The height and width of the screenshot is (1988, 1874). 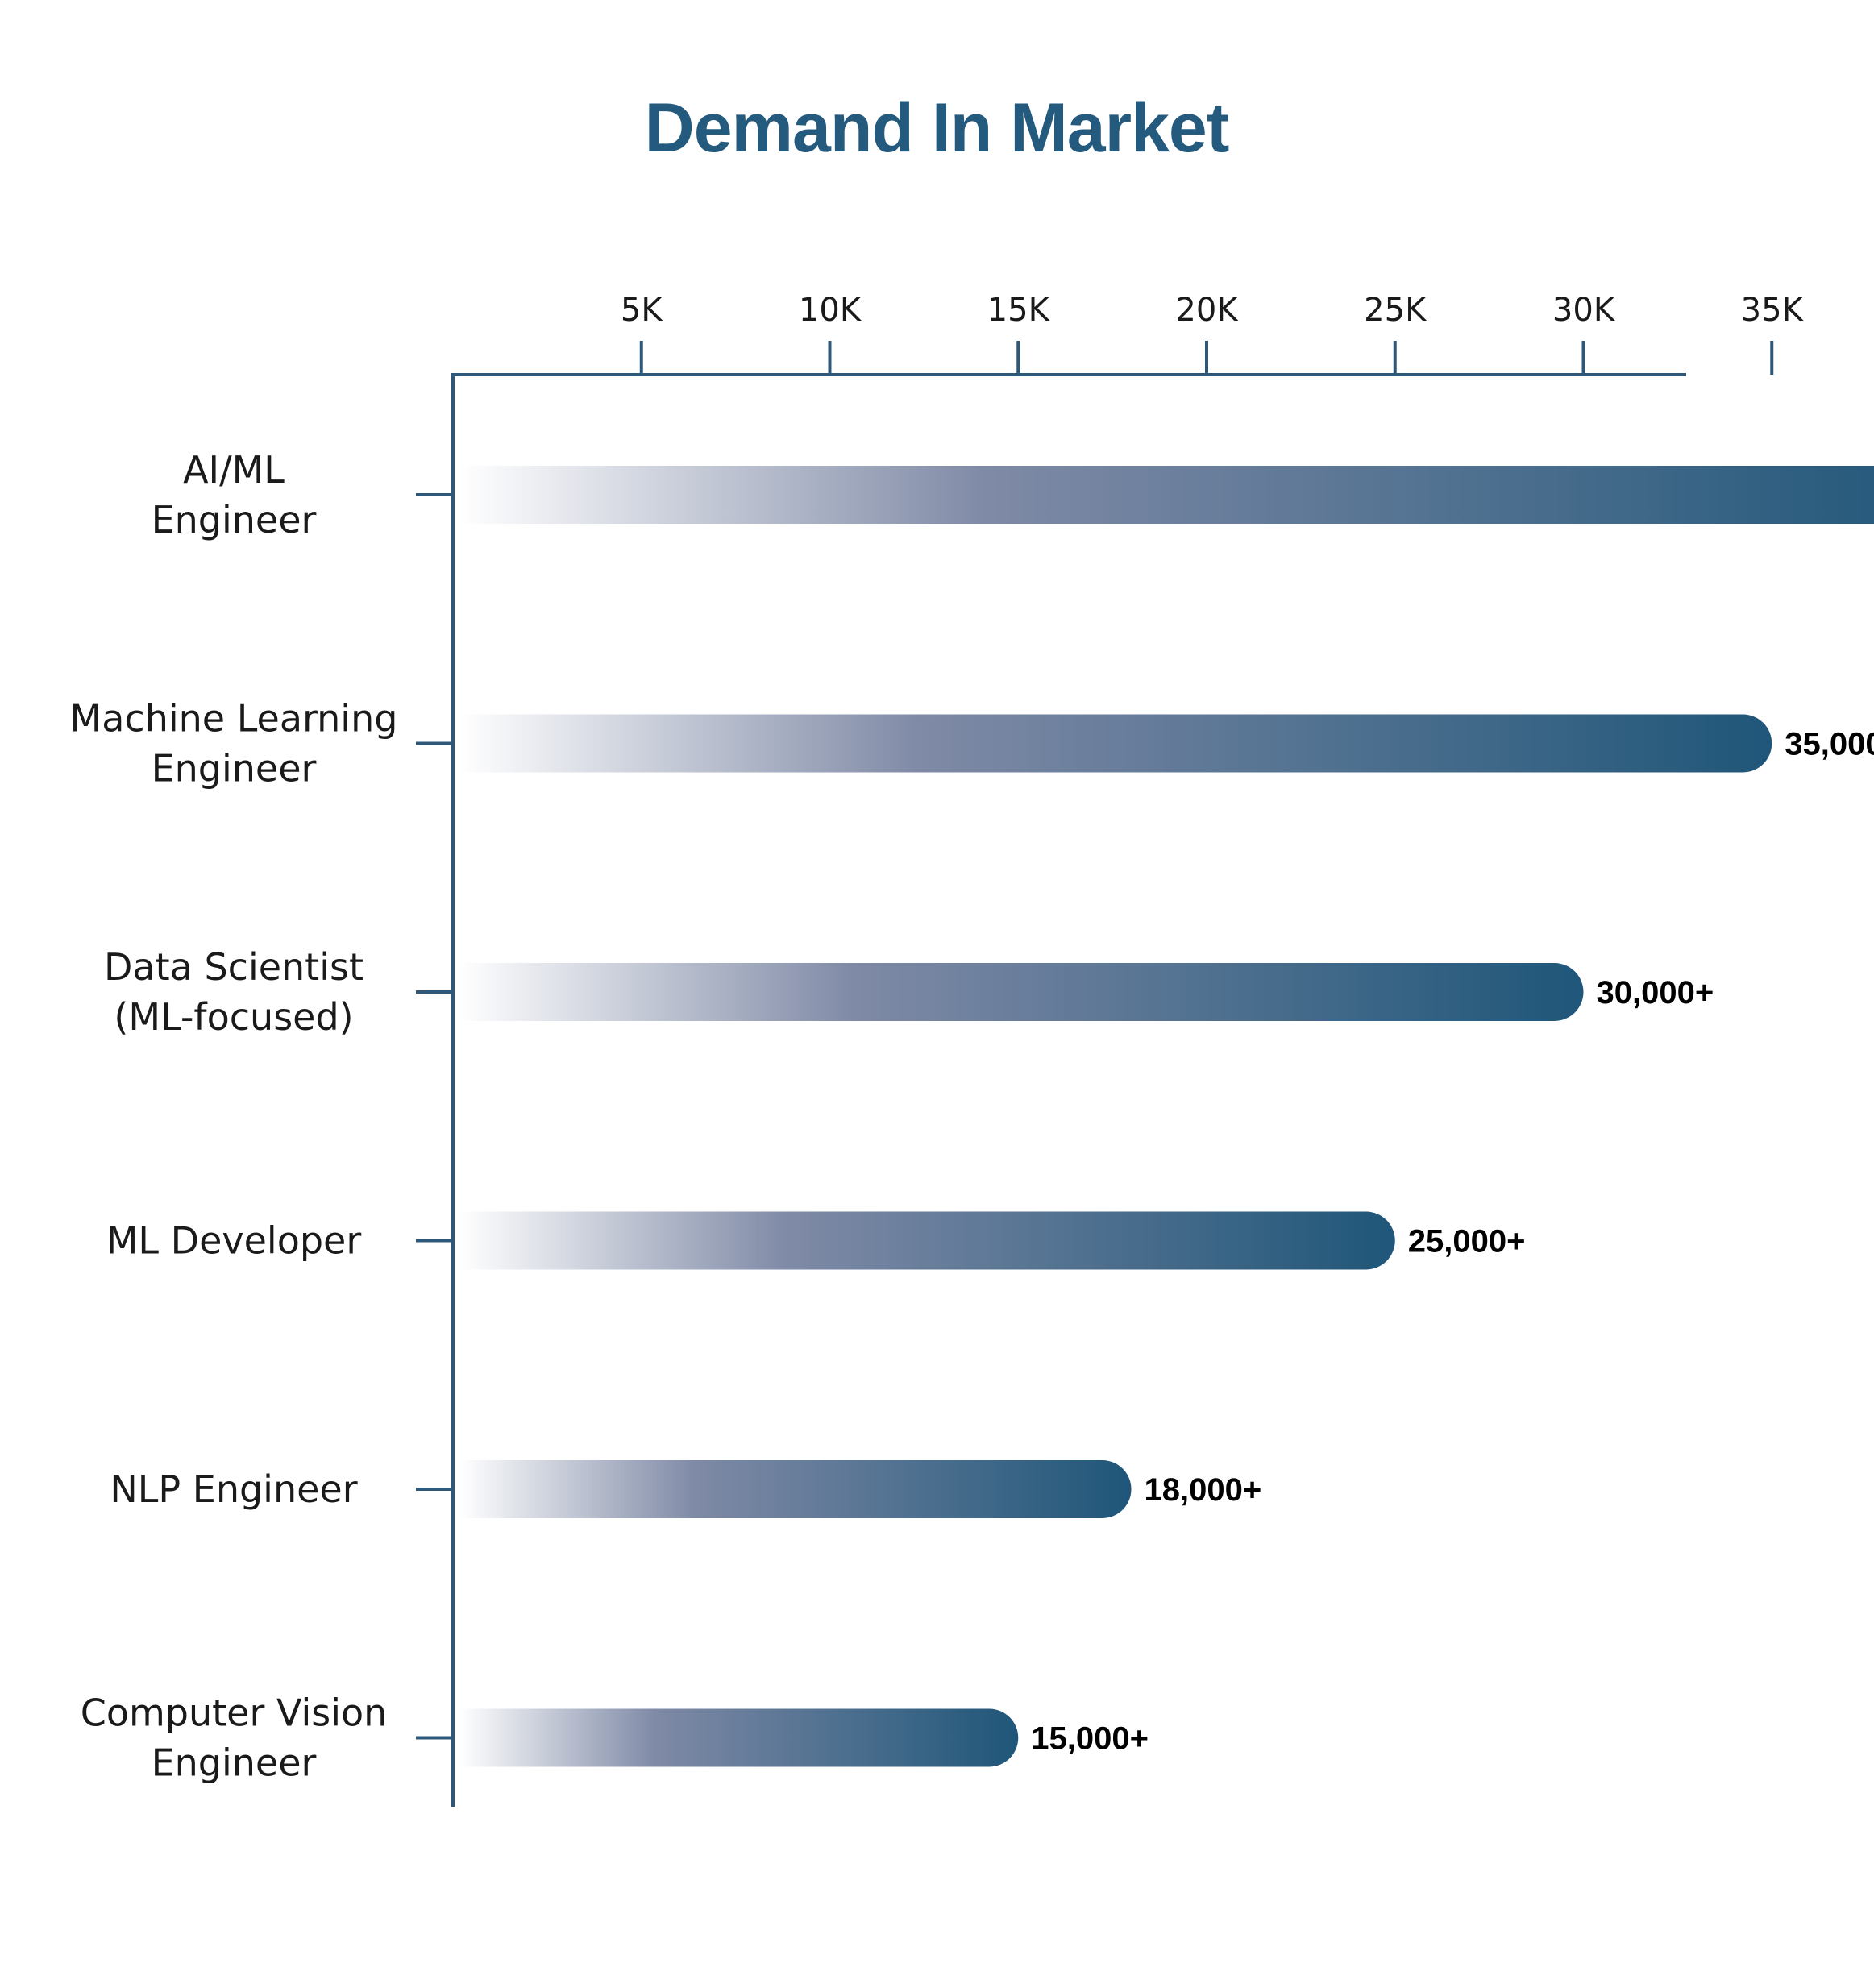 What do you see at coordinates (234, 1713) in the screenshot?
I see `category-label-line: Computer Vision` at bounding box center [234, 1713].